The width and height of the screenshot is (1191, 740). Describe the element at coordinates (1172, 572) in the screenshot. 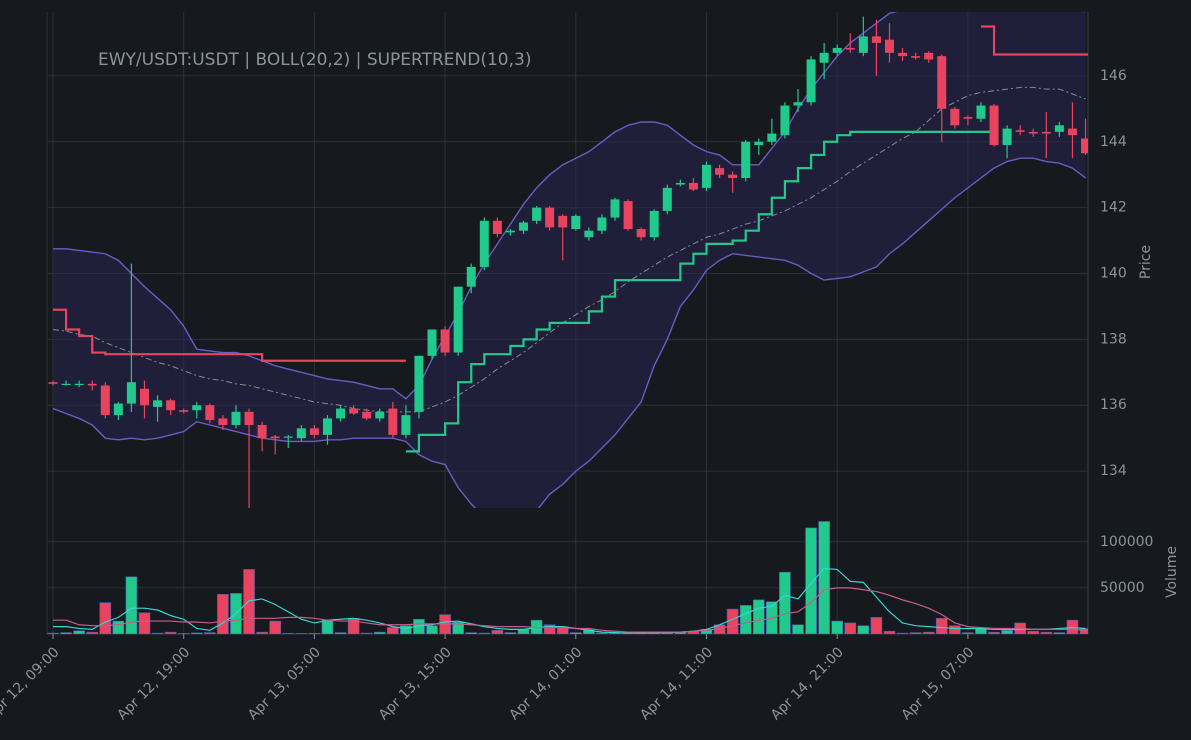

I see `y-axis-label: Volume` at that location.